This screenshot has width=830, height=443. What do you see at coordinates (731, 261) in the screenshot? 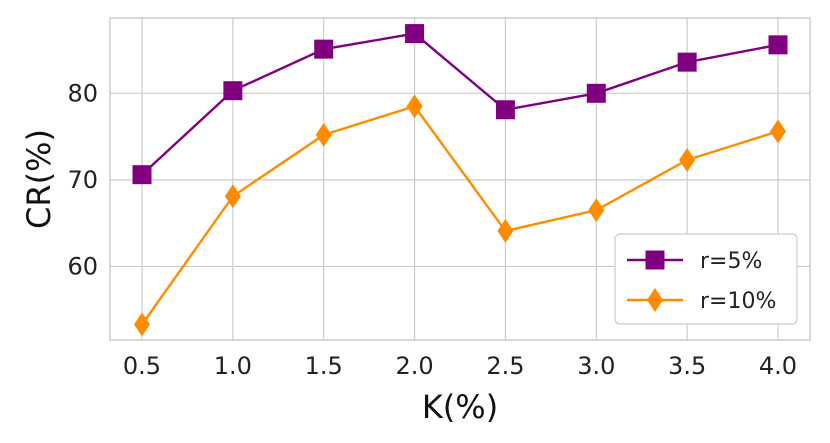
I see `legend-label: r=5%` at bounding box center [731, 261].